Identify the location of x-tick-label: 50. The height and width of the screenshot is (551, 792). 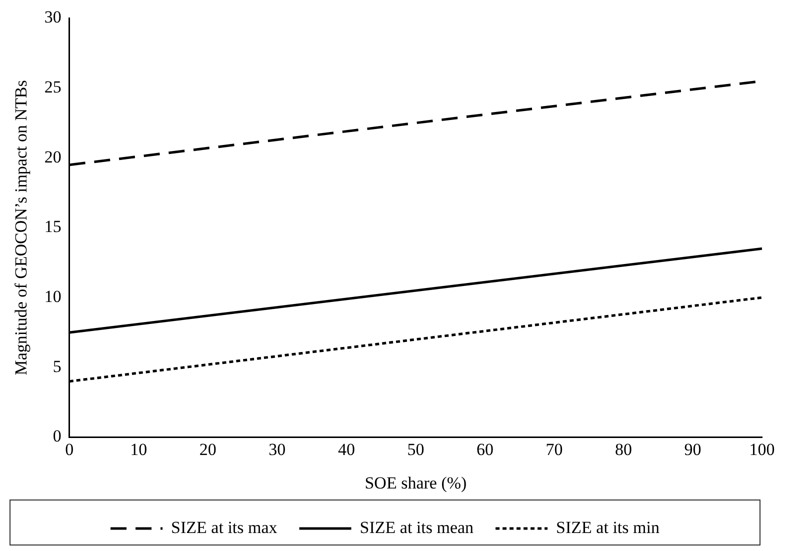
(415, 449).